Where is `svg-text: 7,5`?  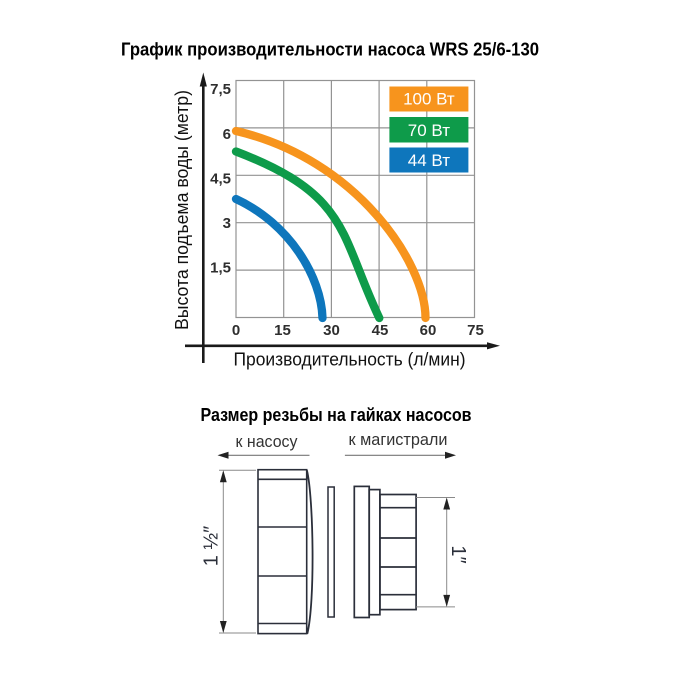
svg-text: 7,5 is located at coordinates (220, 89).